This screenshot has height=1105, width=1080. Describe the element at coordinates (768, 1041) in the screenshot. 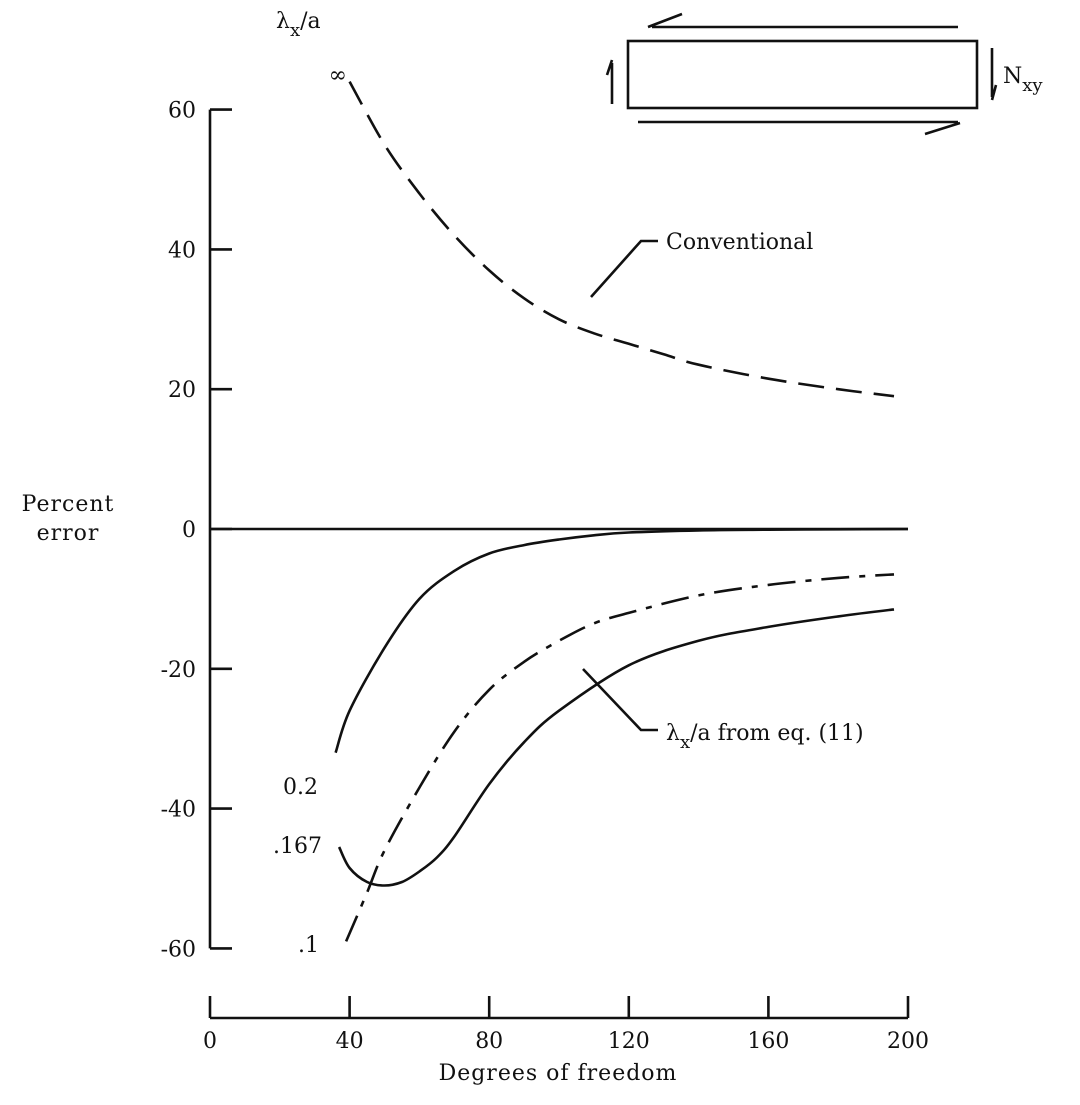

I see `x-tick-label-4: 160` at that location.